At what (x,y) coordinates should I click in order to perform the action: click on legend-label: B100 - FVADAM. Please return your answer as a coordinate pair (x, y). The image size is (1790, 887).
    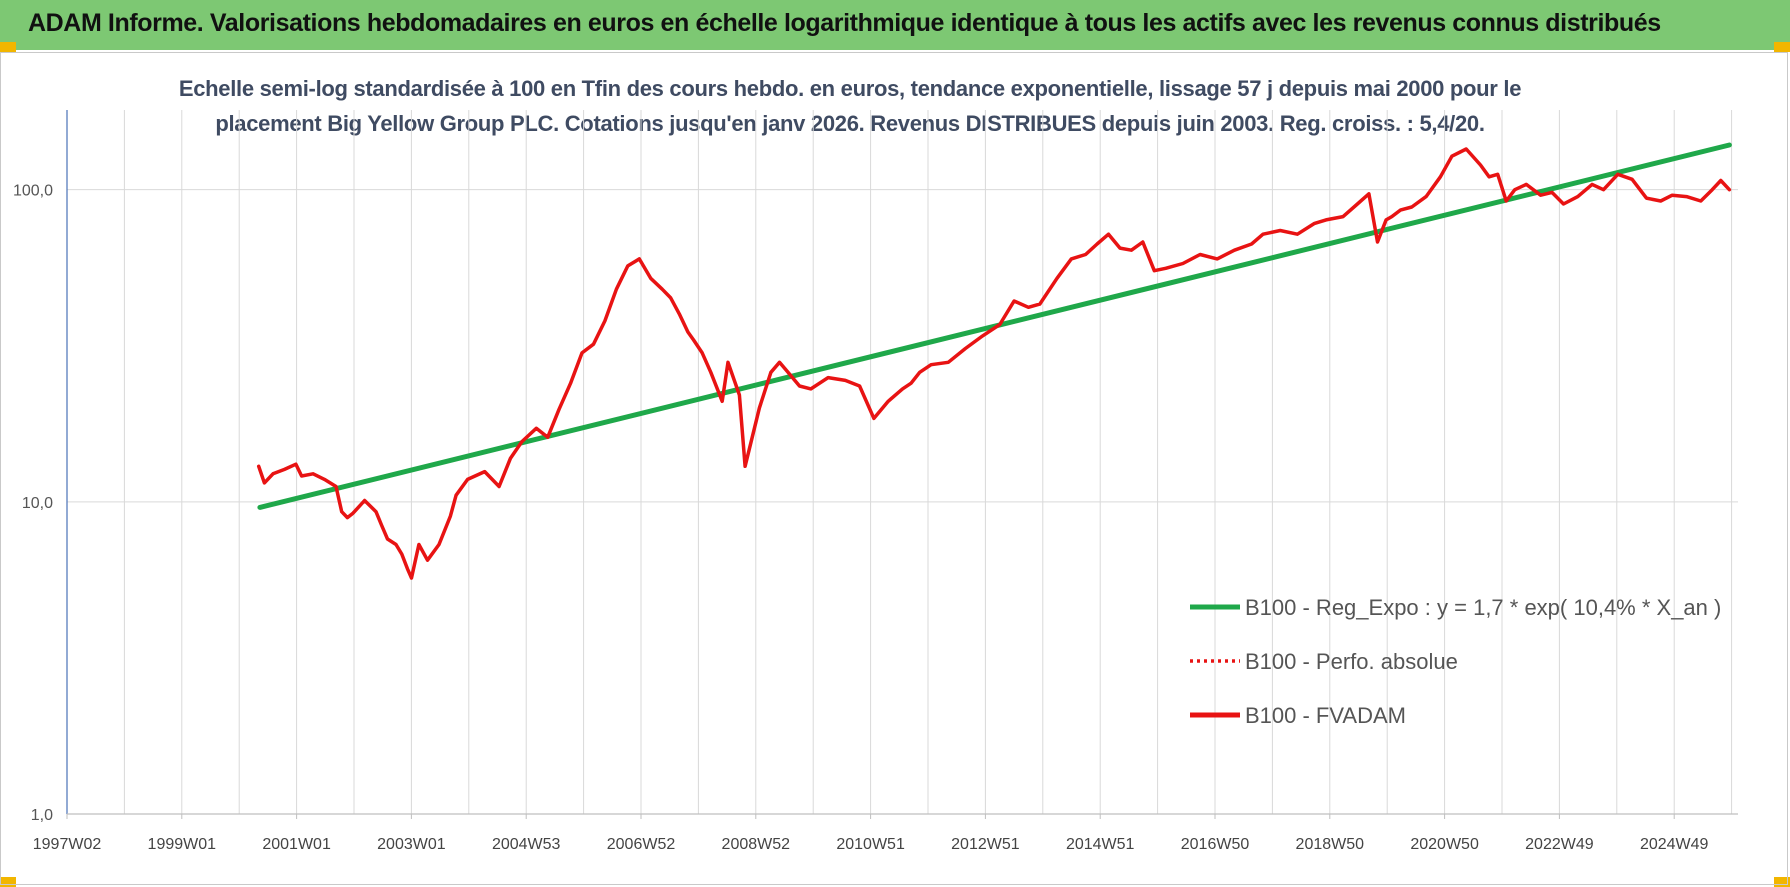
    Looking at the image, I should click on (1325, 715).